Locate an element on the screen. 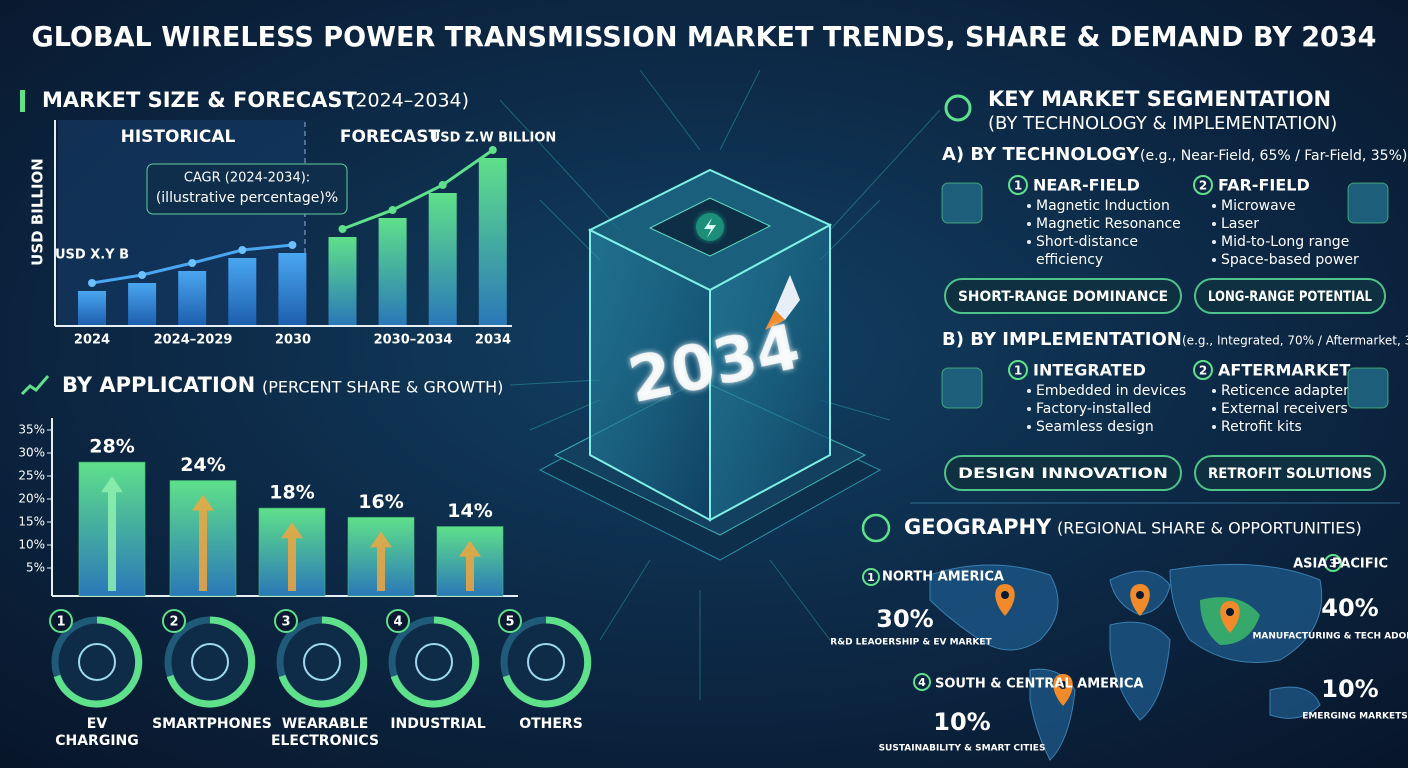  category-number: 3 is located at coordinates (285, 622).